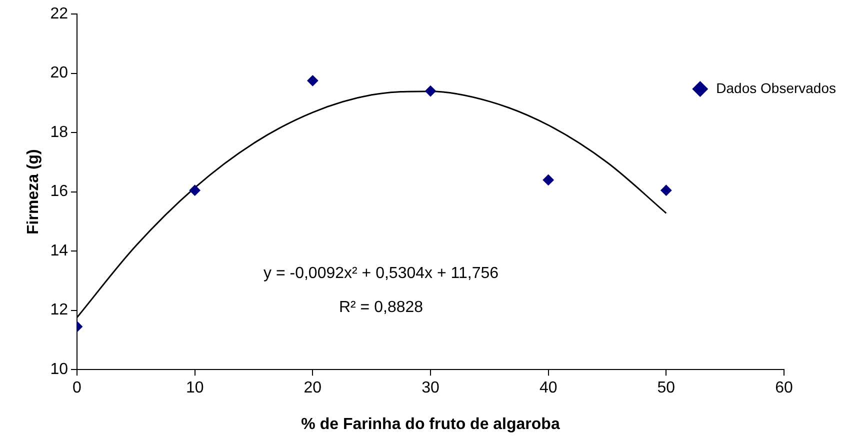 Image resolution: width=844 pixels, height=448 pixels. What do you see at coordinates (776, 88) in the screenshot?
I see `legend-label: Dados Observados` at bounding box center [776, 88].